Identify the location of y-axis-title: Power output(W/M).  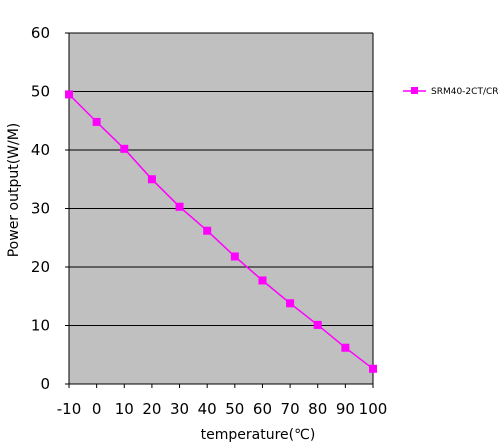
(14, 190).